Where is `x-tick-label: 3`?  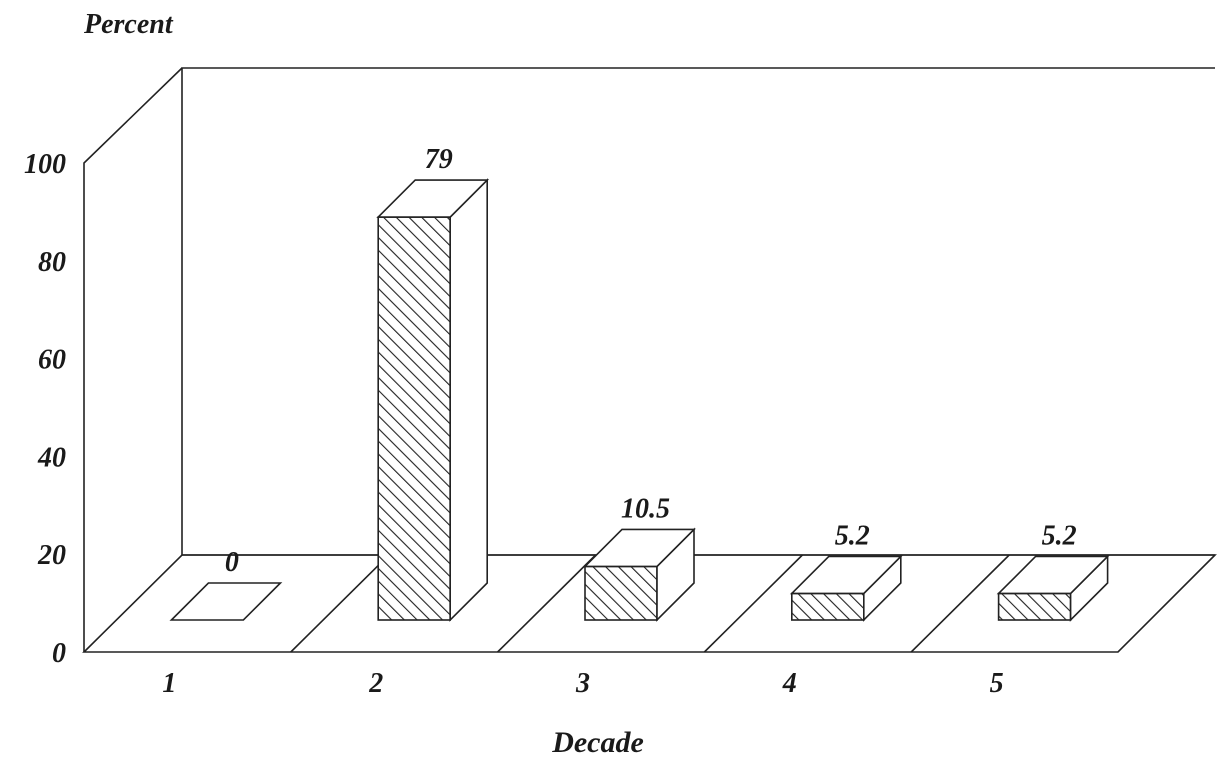
x-tick-label: 3 is located at coordinates (582, 683).